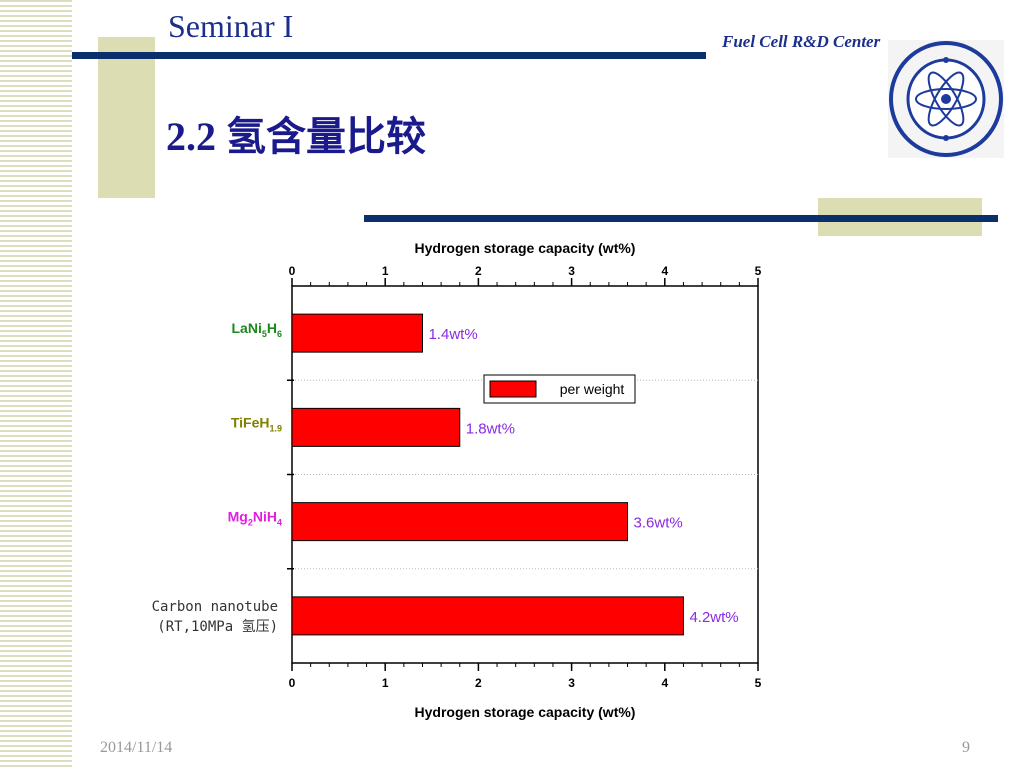 Image resolution: width=1024 pixels, height=768 pixels. I want to click on legend-label: per weight, so click(592, 389).